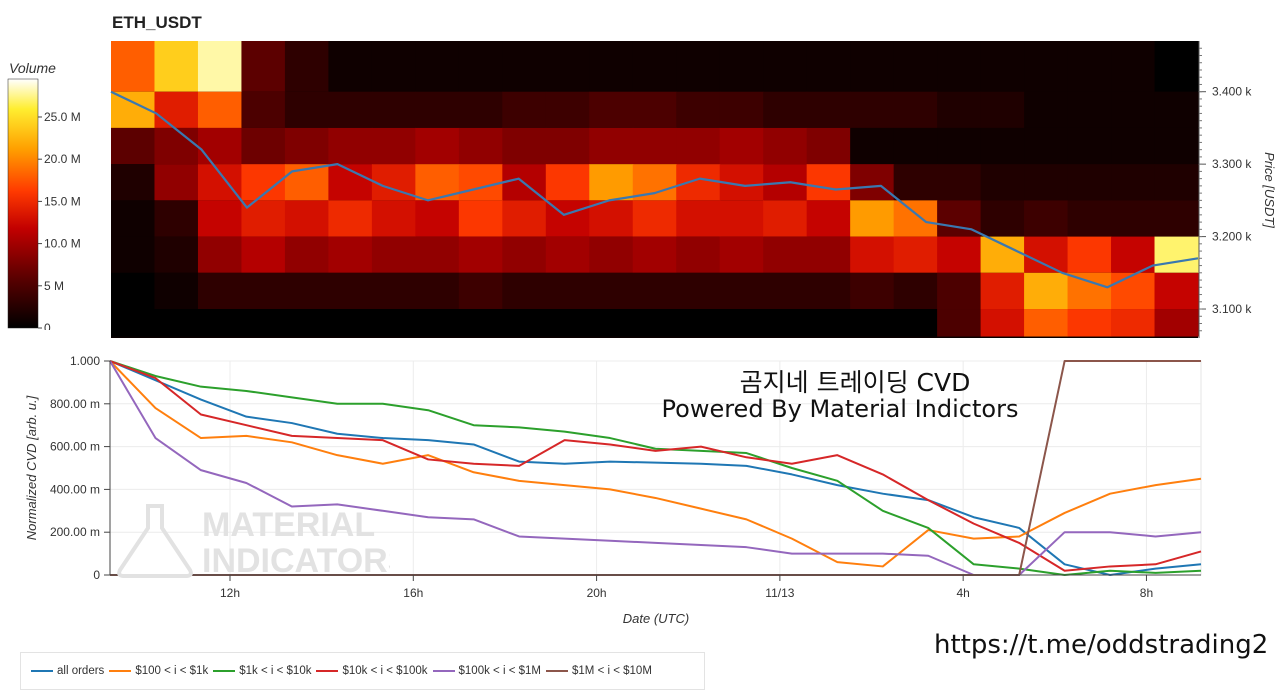 Image resolution: width=1280 pixels, height=694 pixels. I want to click on cvd-x-tick-label: 8h, so click(1146, 593).